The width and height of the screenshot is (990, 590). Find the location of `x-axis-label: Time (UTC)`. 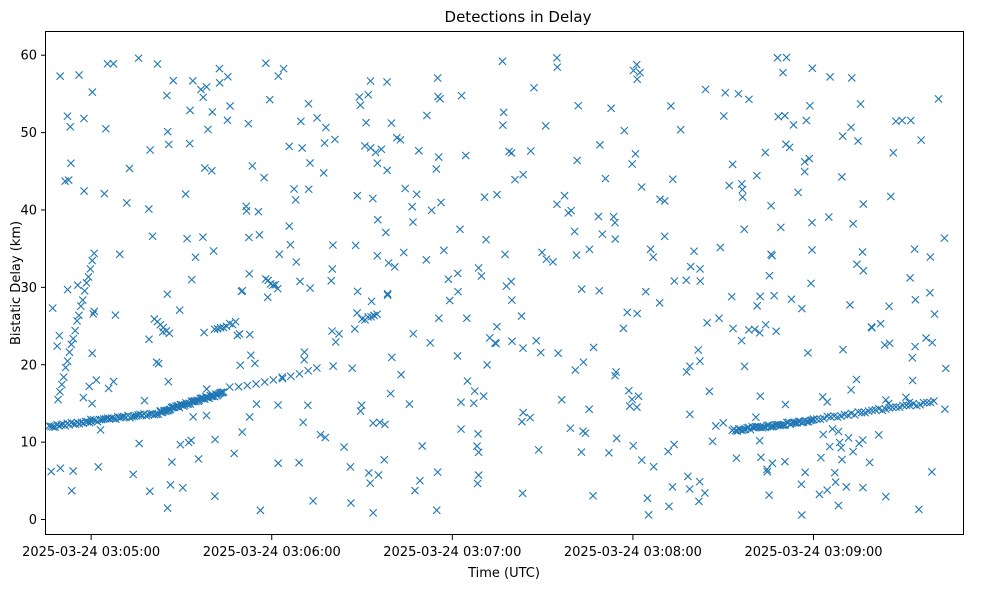

x-axis-label: Time (UTC) is located at coordinates (503, 573).